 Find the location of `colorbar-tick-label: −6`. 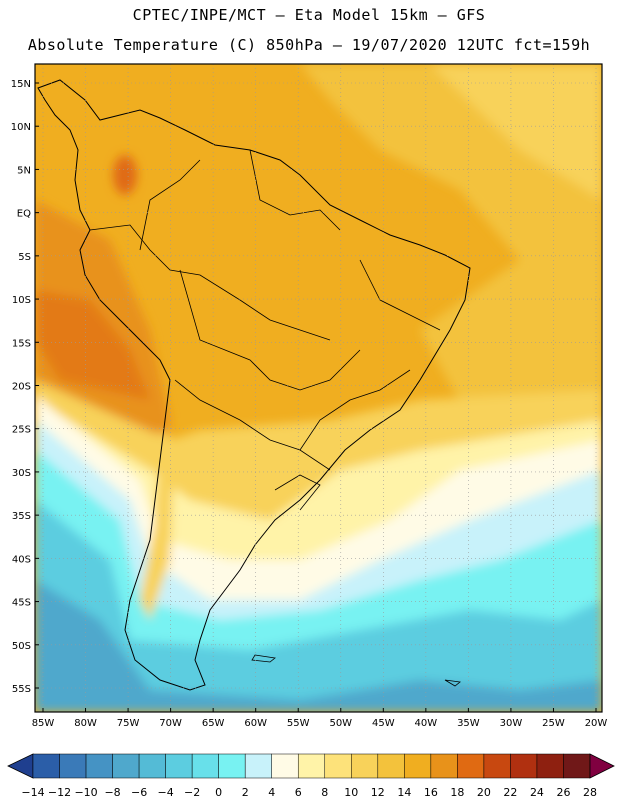

colorbar-tick-label: −6 is located at coordinates (139, 792).